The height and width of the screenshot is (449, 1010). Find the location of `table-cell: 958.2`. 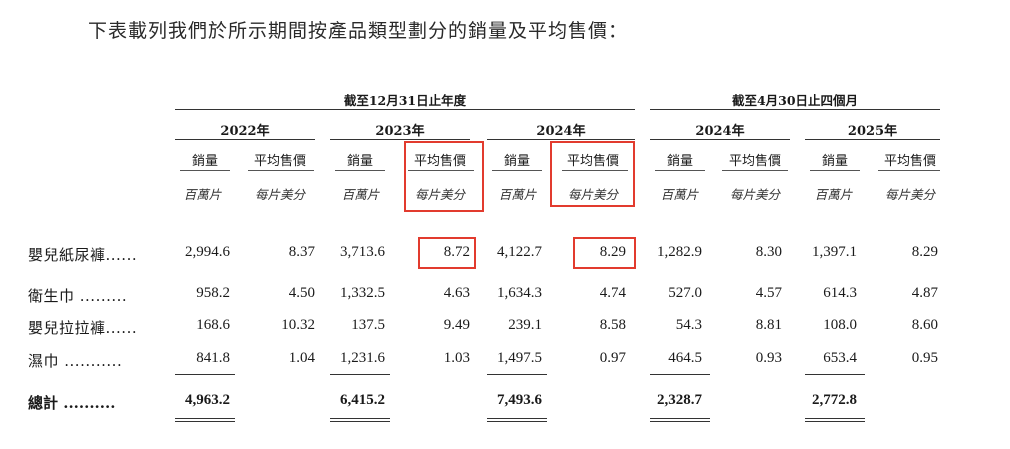

table-cell: 958.2 is located at coordinates (213, 293).